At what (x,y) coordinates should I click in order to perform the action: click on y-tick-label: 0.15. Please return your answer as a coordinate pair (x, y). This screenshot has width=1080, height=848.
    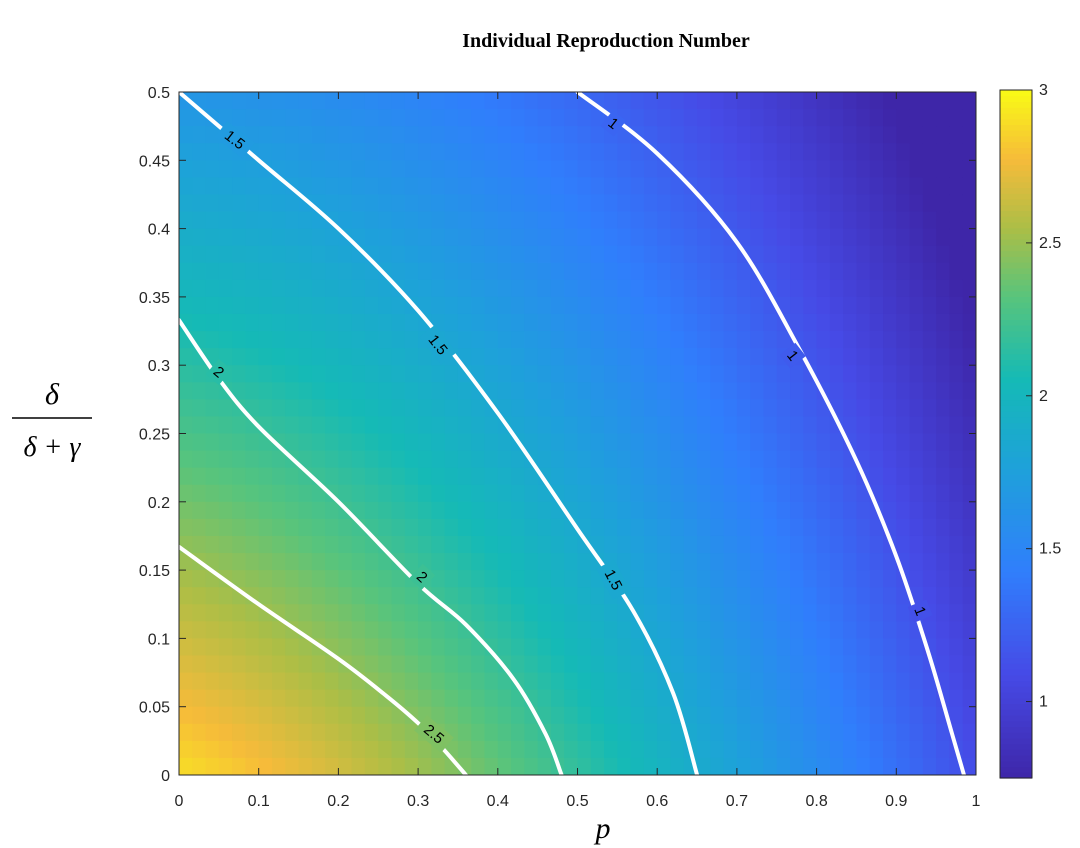
    Looking at the image, I should click on (154, 571).